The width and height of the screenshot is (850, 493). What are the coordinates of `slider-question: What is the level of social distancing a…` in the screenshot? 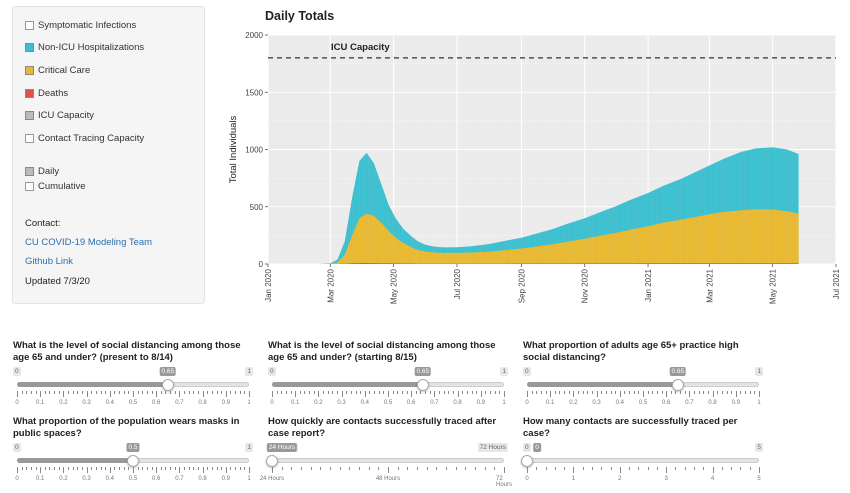 It's located at (382, 351).